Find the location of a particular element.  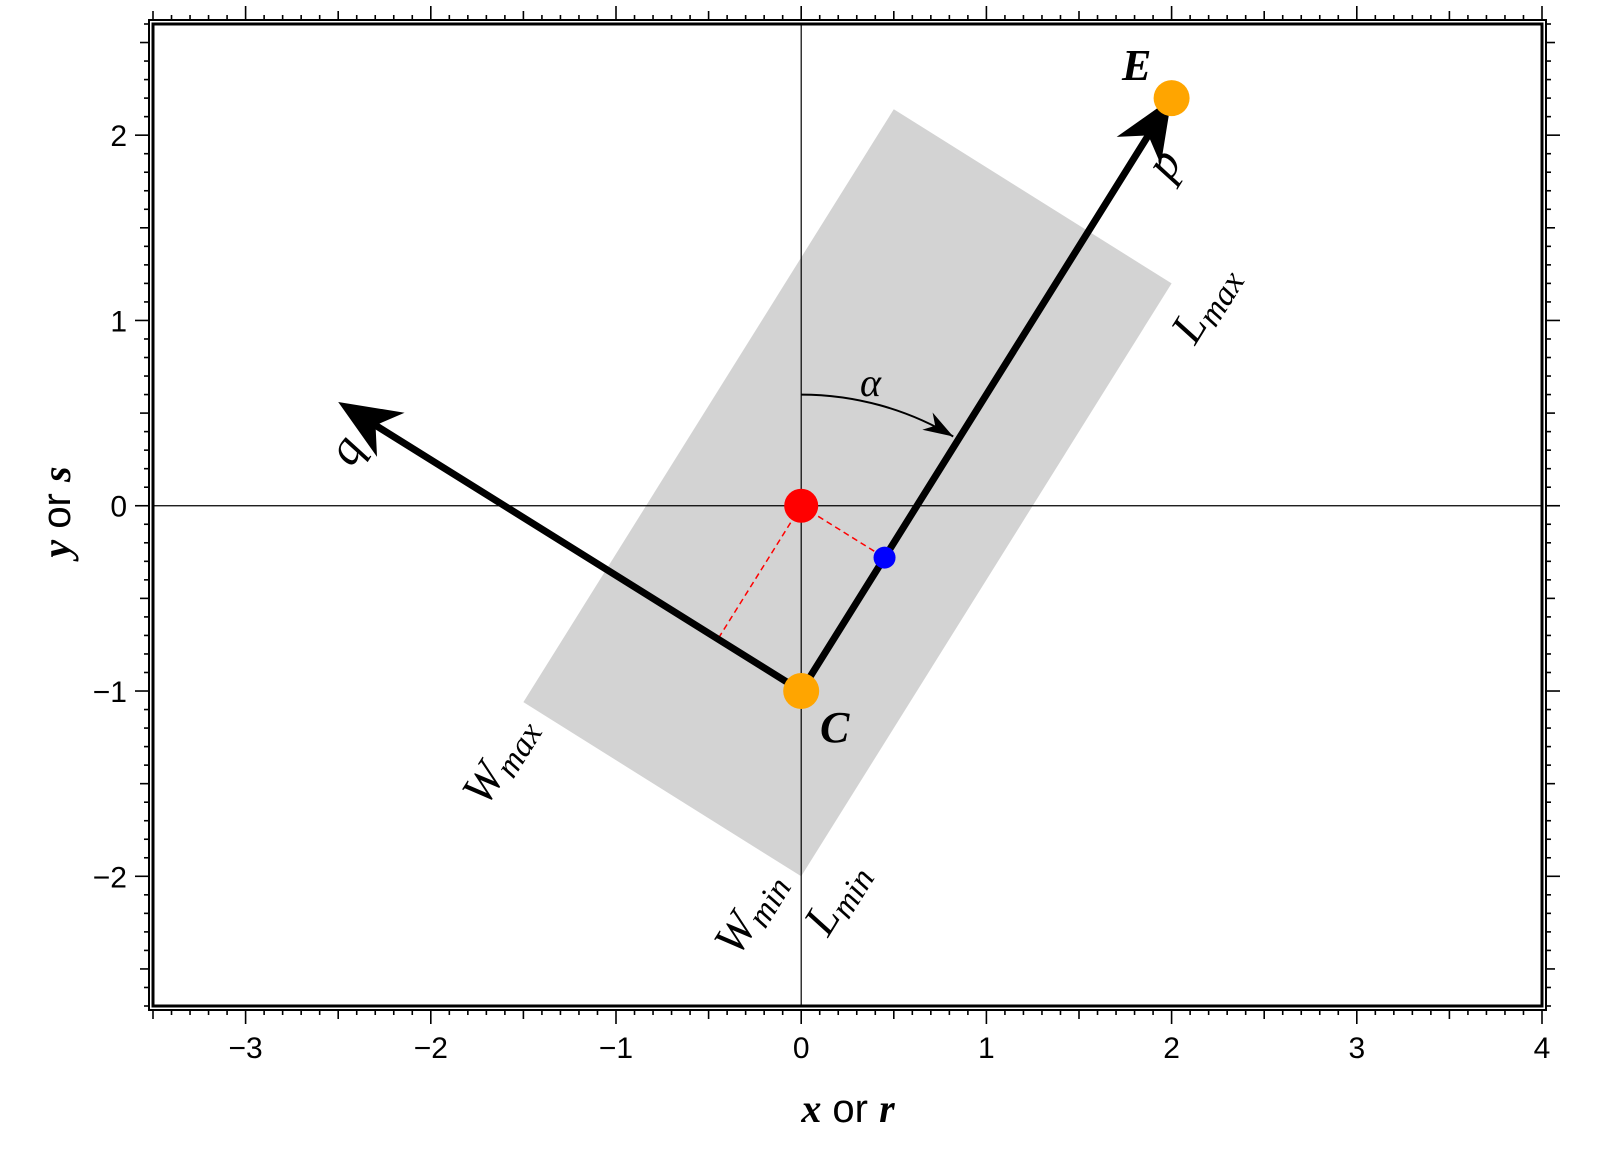

vector-q-arrowhead is located at coordinates (371, 429).